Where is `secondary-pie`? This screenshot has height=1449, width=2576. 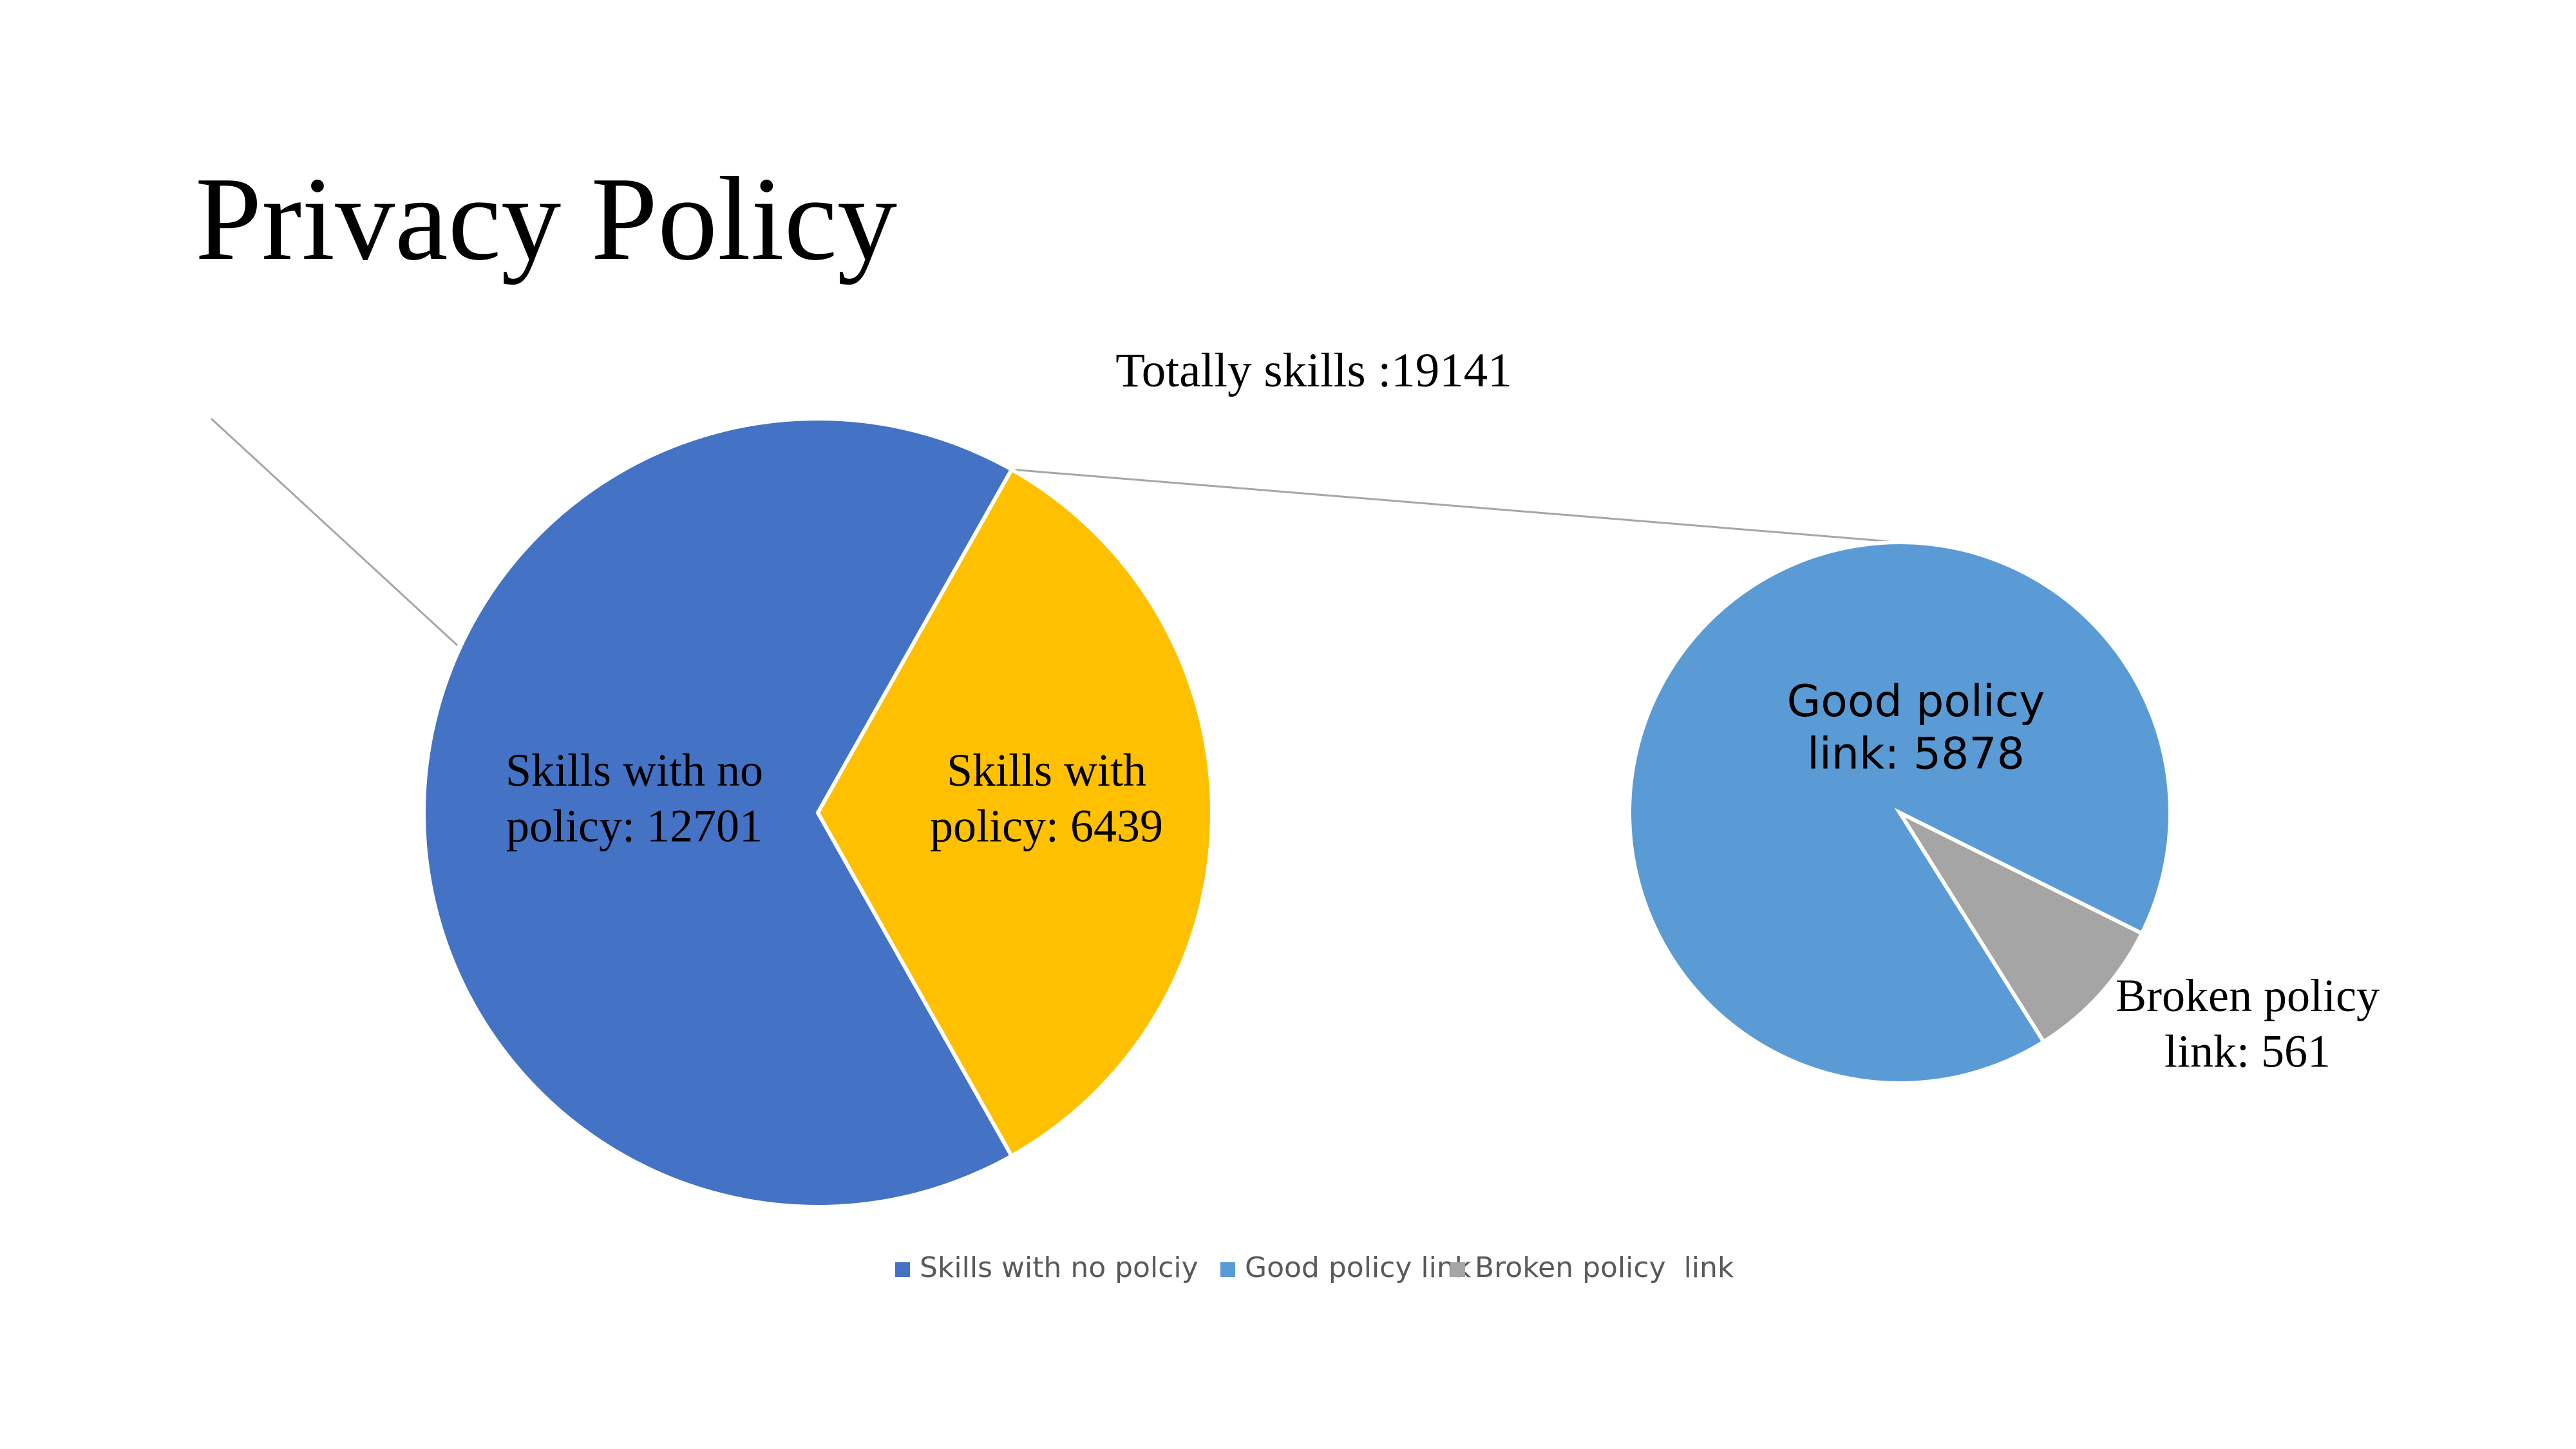 secondary-pie is located at coordinates (1900, 813).